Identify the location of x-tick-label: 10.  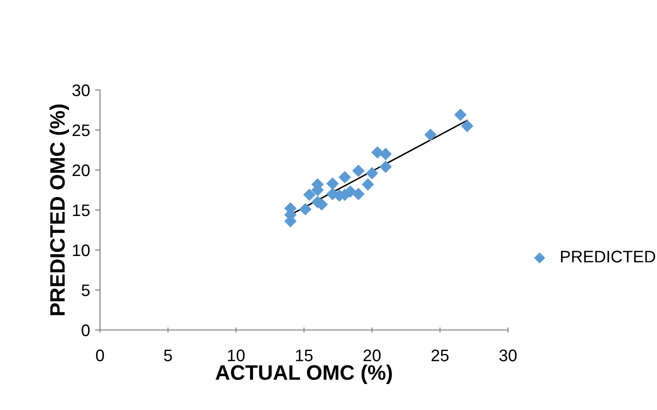
(236, 356).